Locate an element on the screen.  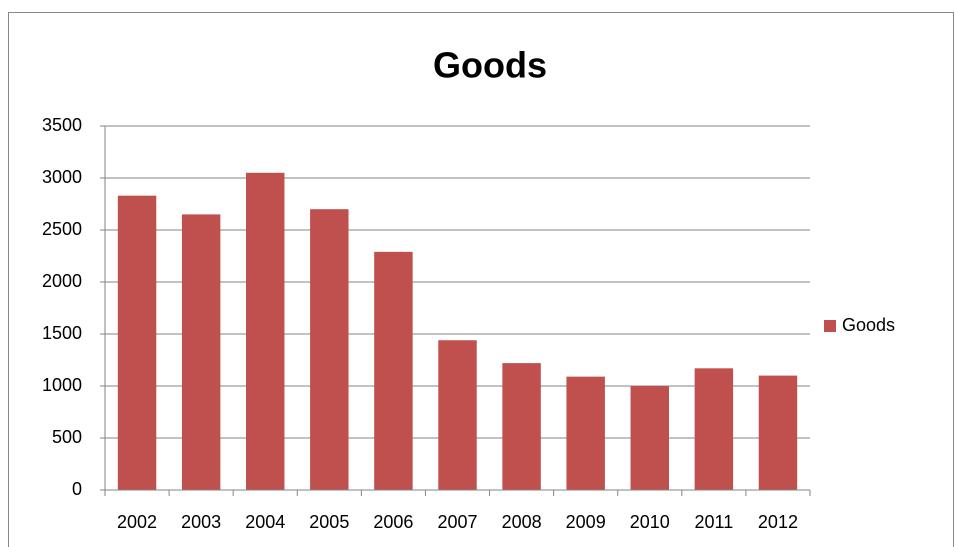
x-tick-label: 2005 is located at coordinates (329, 522).